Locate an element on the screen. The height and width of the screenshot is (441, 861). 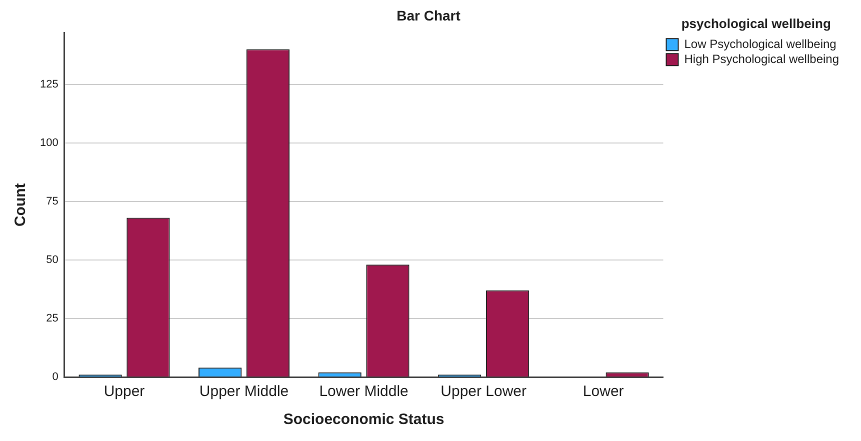
y-tick-label: 25 is located at coordinates (52, 318).